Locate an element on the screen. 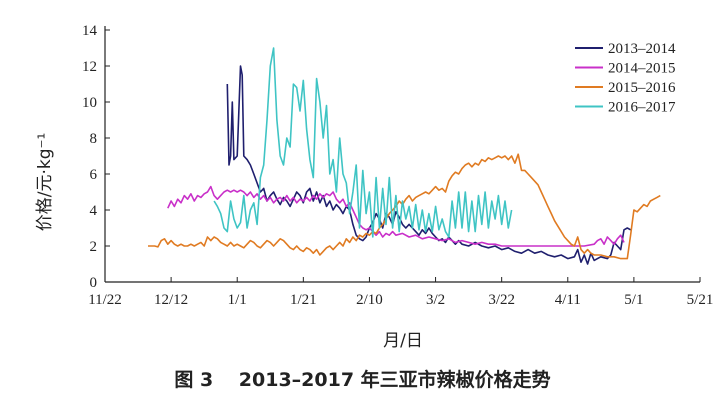 The width and height of the screenshot is (725, 407). x-axis-title: 月/日 is located at coordinates (403, 341).